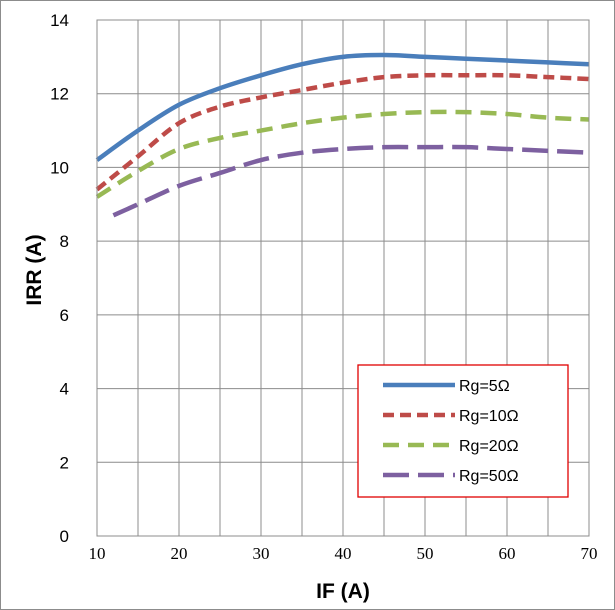 The width and height of the screenshot is (615, 610). What do you see at coordinates (489, 446) in the screenshot?
I see `legend-label: Rg=20Ω` at bounding box center [489, 446].